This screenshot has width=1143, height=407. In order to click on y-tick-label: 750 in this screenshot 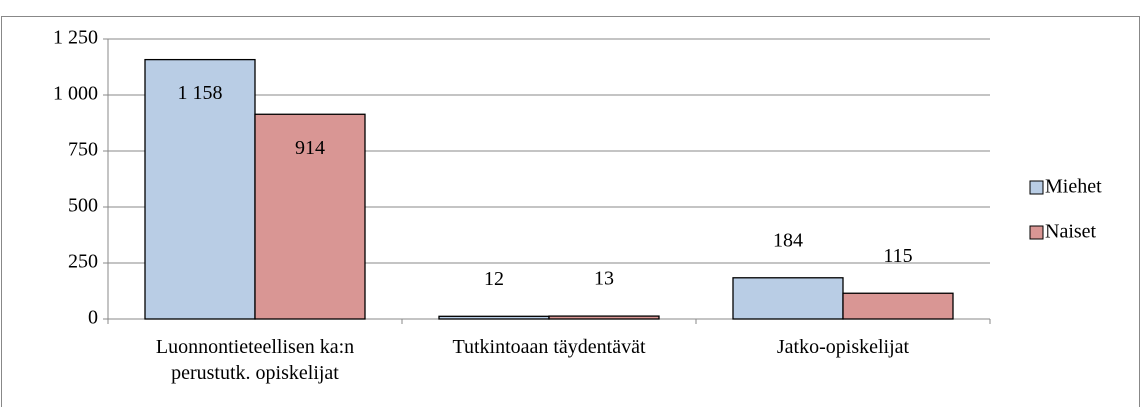, I will do `click(83, 150)`.